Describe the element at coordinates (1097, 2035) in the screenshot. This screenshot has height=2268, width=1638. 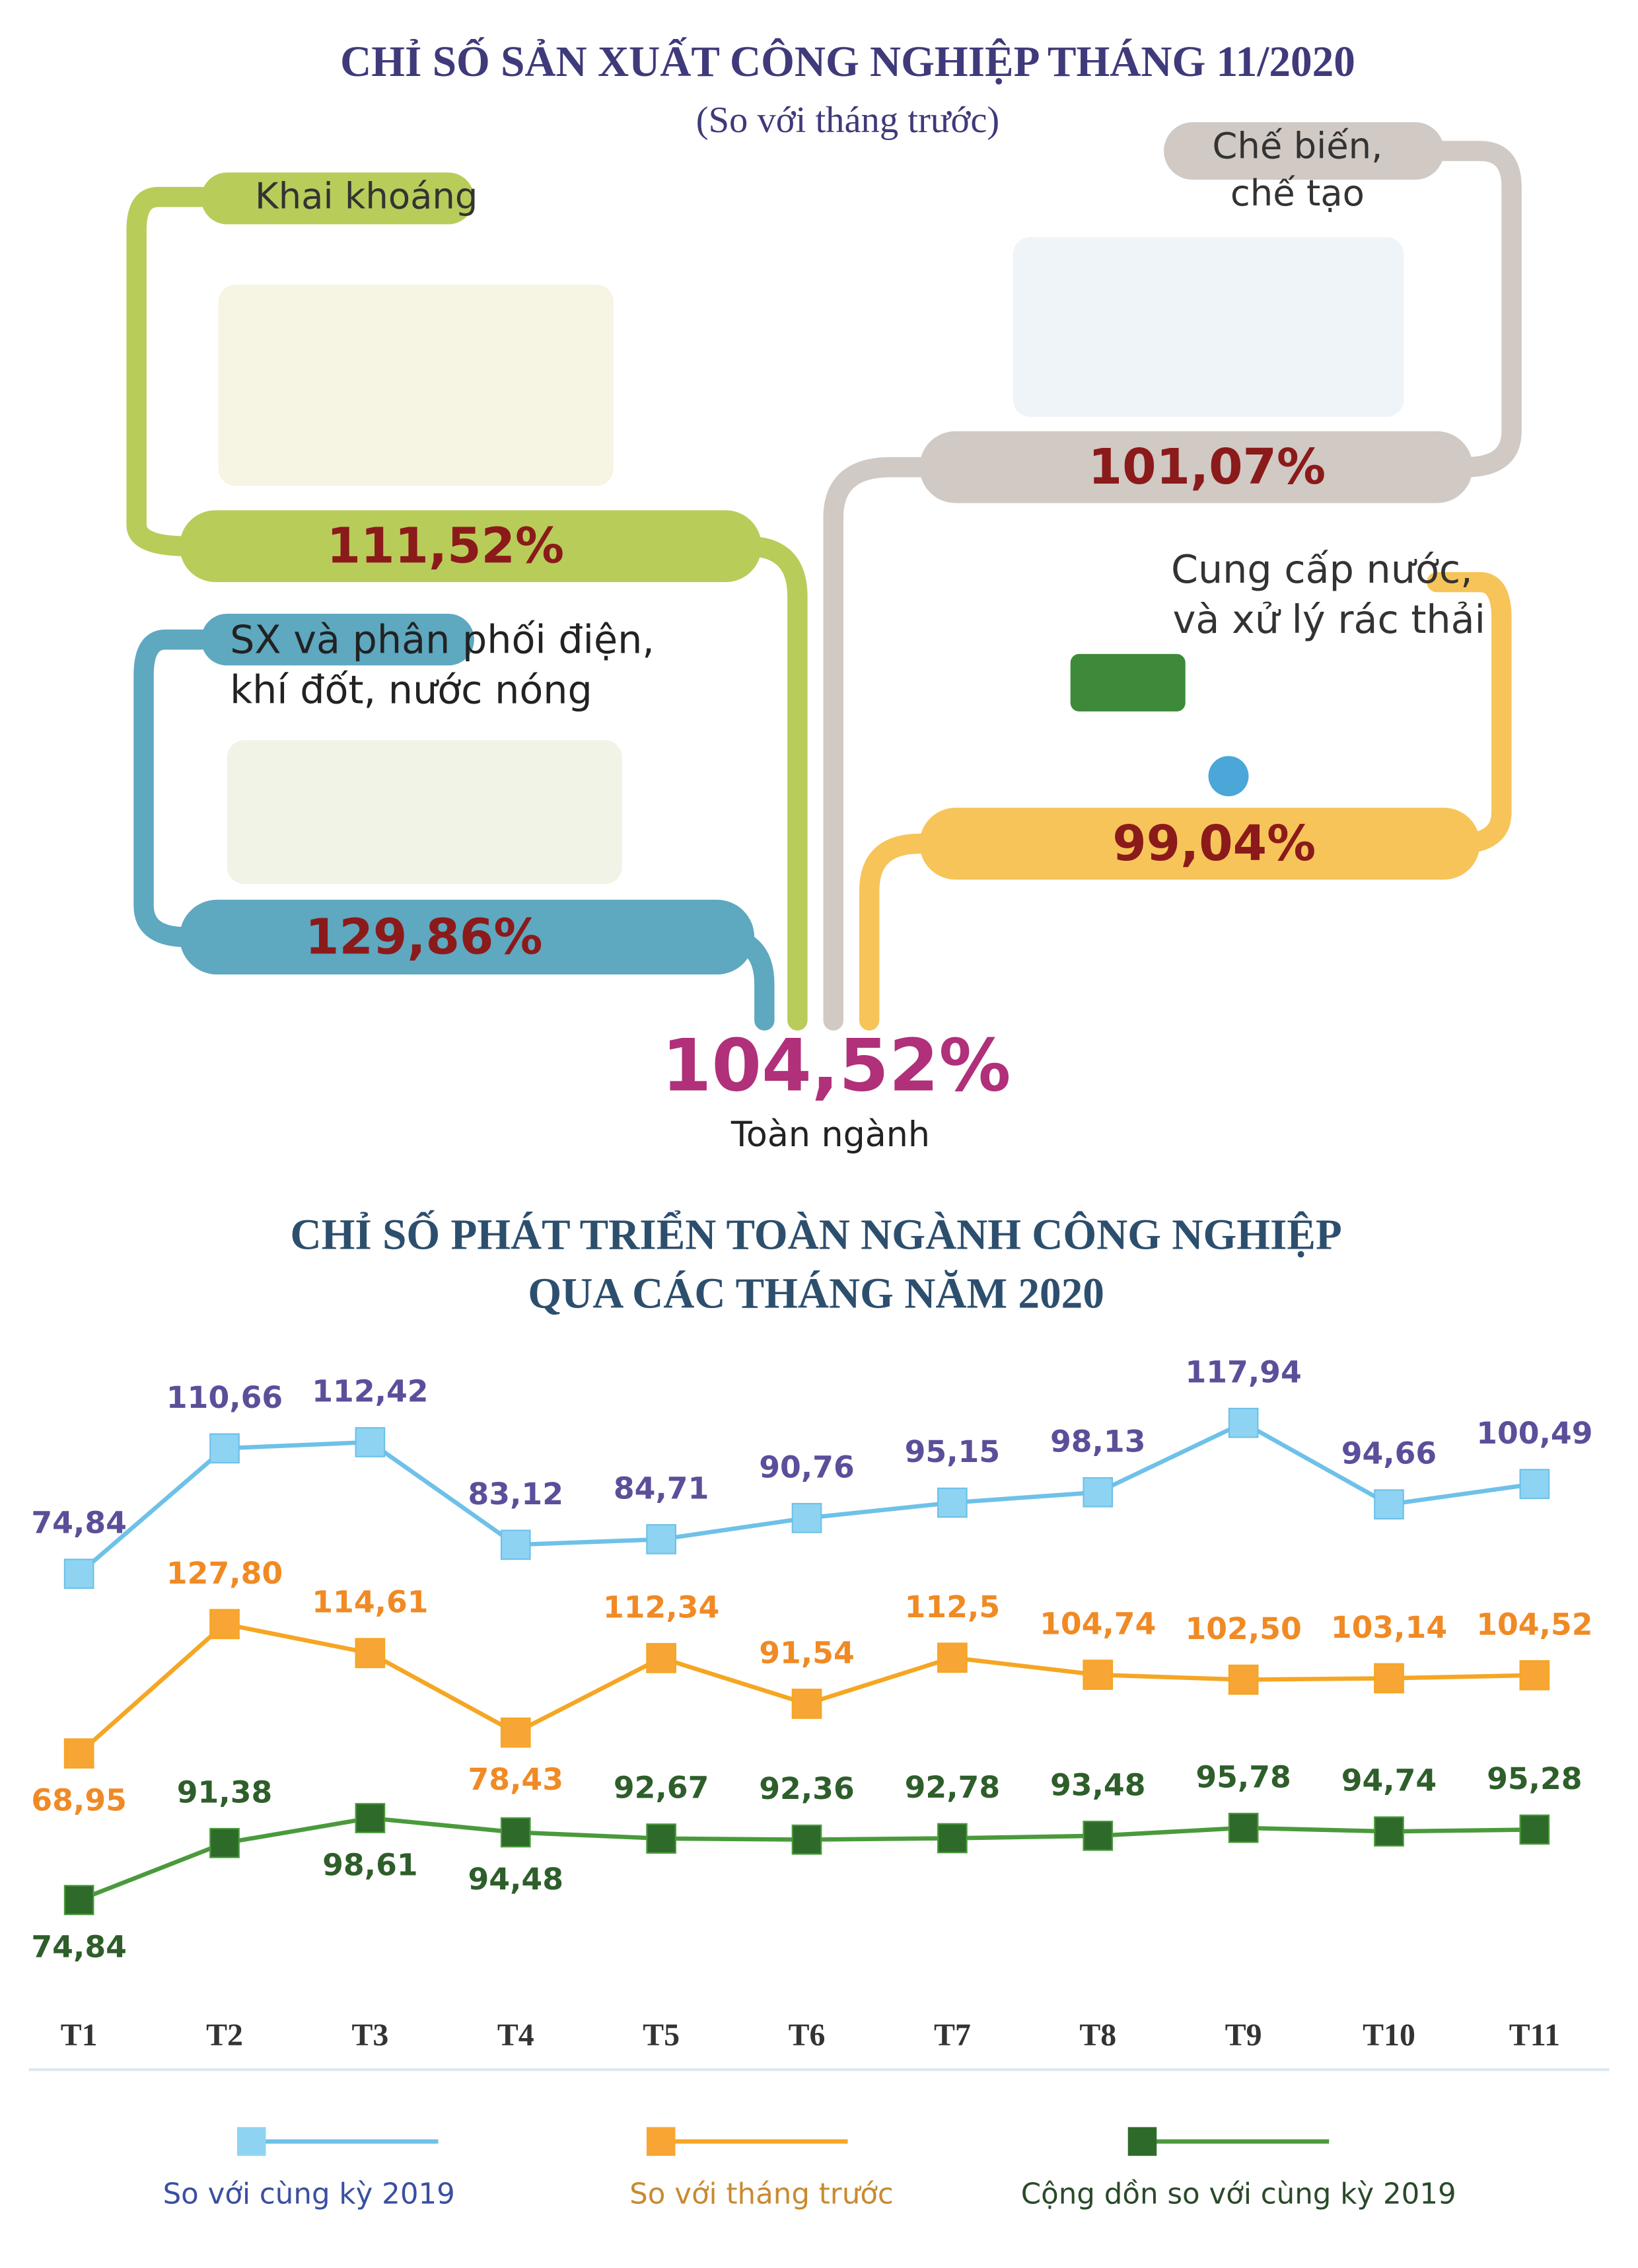
I see `x-tick-label: T8` at that location.